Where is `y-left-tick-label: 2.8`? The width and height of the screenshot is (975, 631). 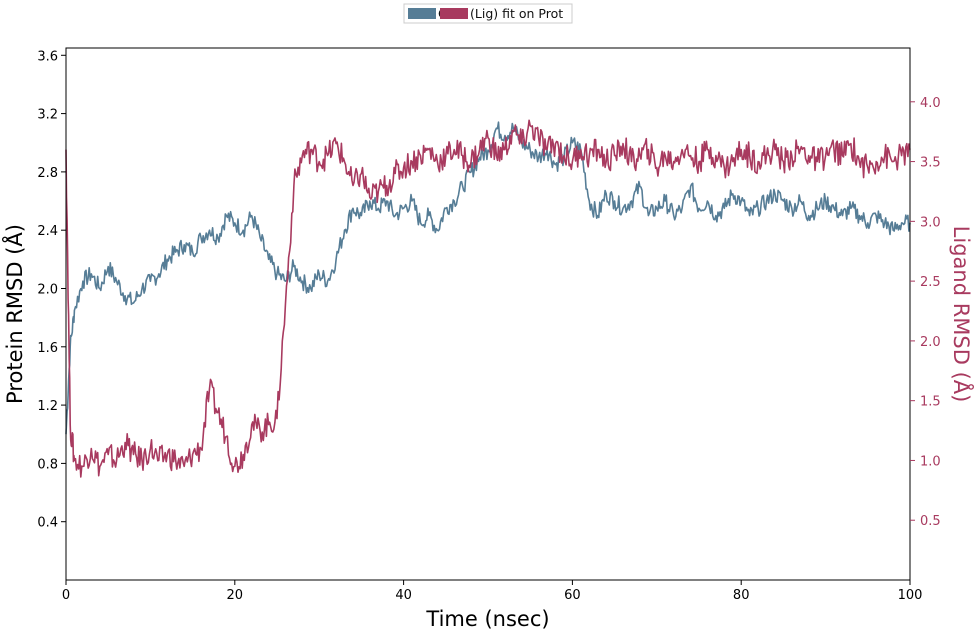 y-left-tick-label: 2.8 is located at coordinates (47, 173).